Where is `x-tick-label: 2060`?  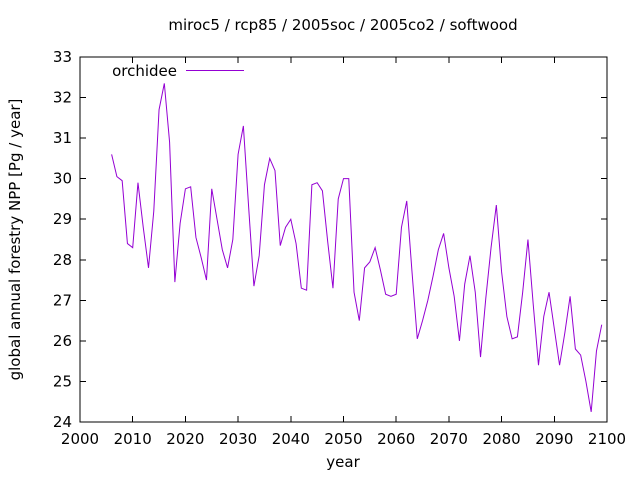
x-tick-label: 2060 is located at coordinates (396, 439).